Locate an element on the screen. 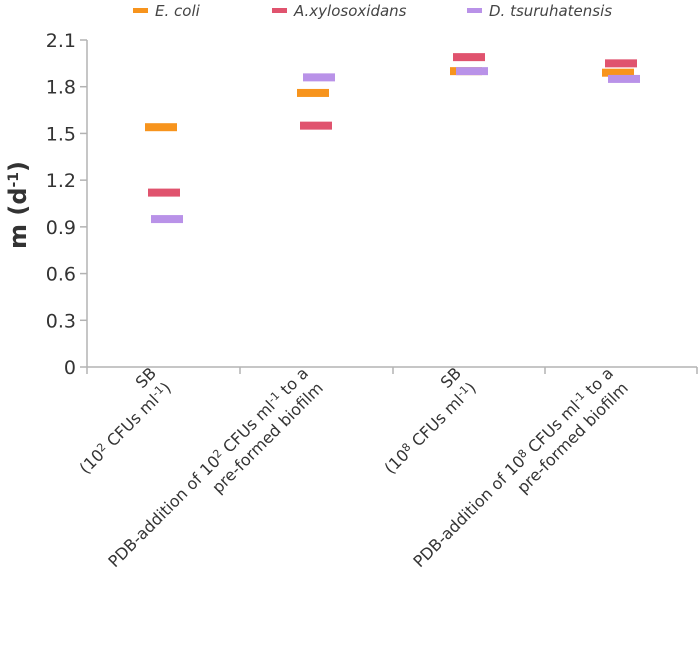  y-tick-label: 1.5 is located at coordinates (61, 134).